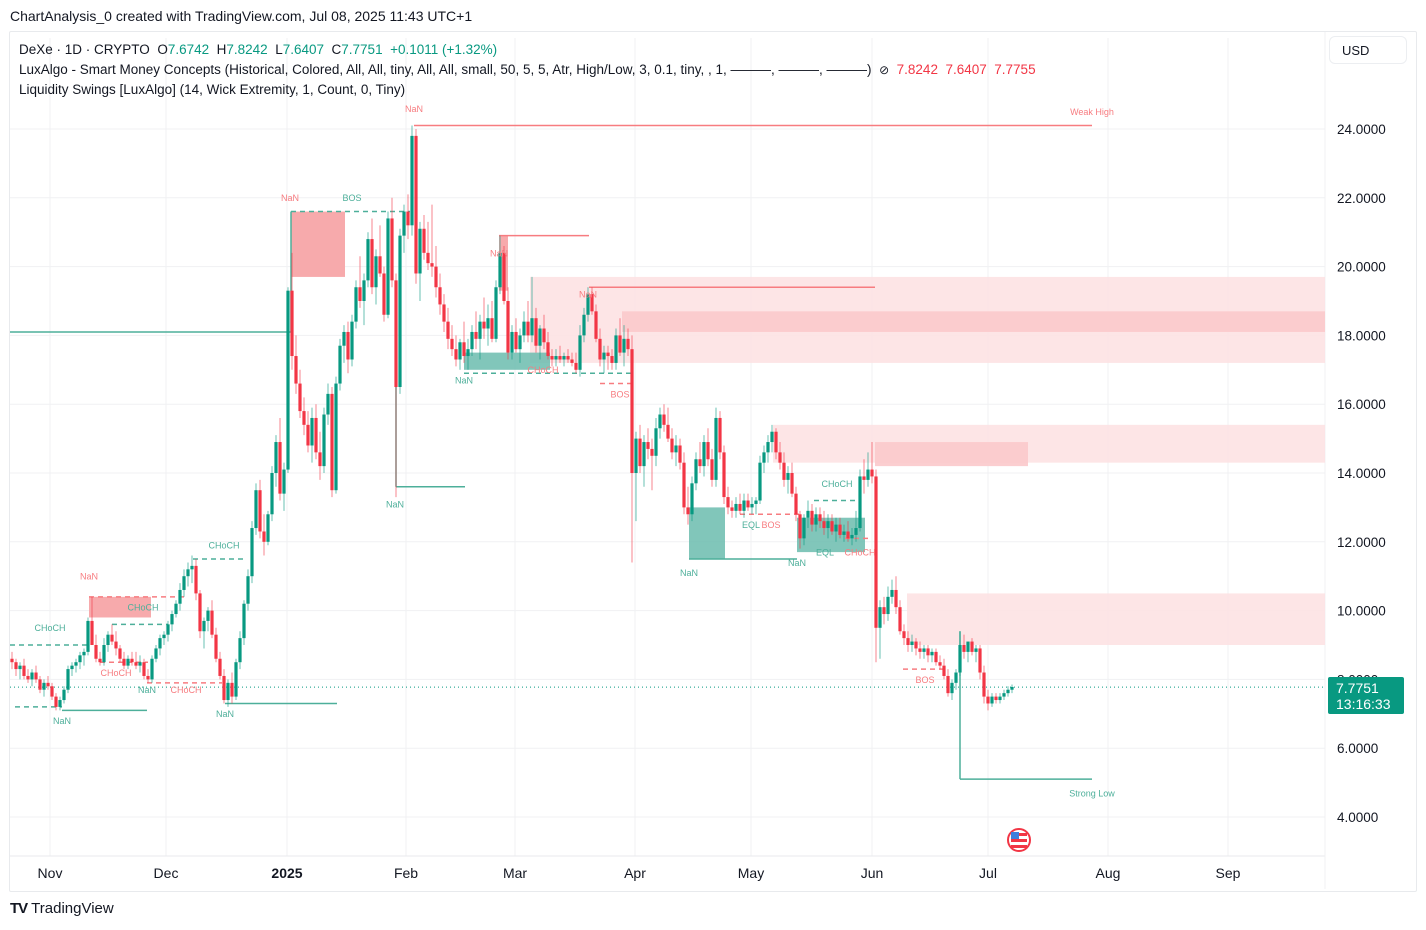  What do you see at coordinates (1228, 873) in the screenshot?
I see `time-axis-label: Sep` at bounding box center [1228, 873].